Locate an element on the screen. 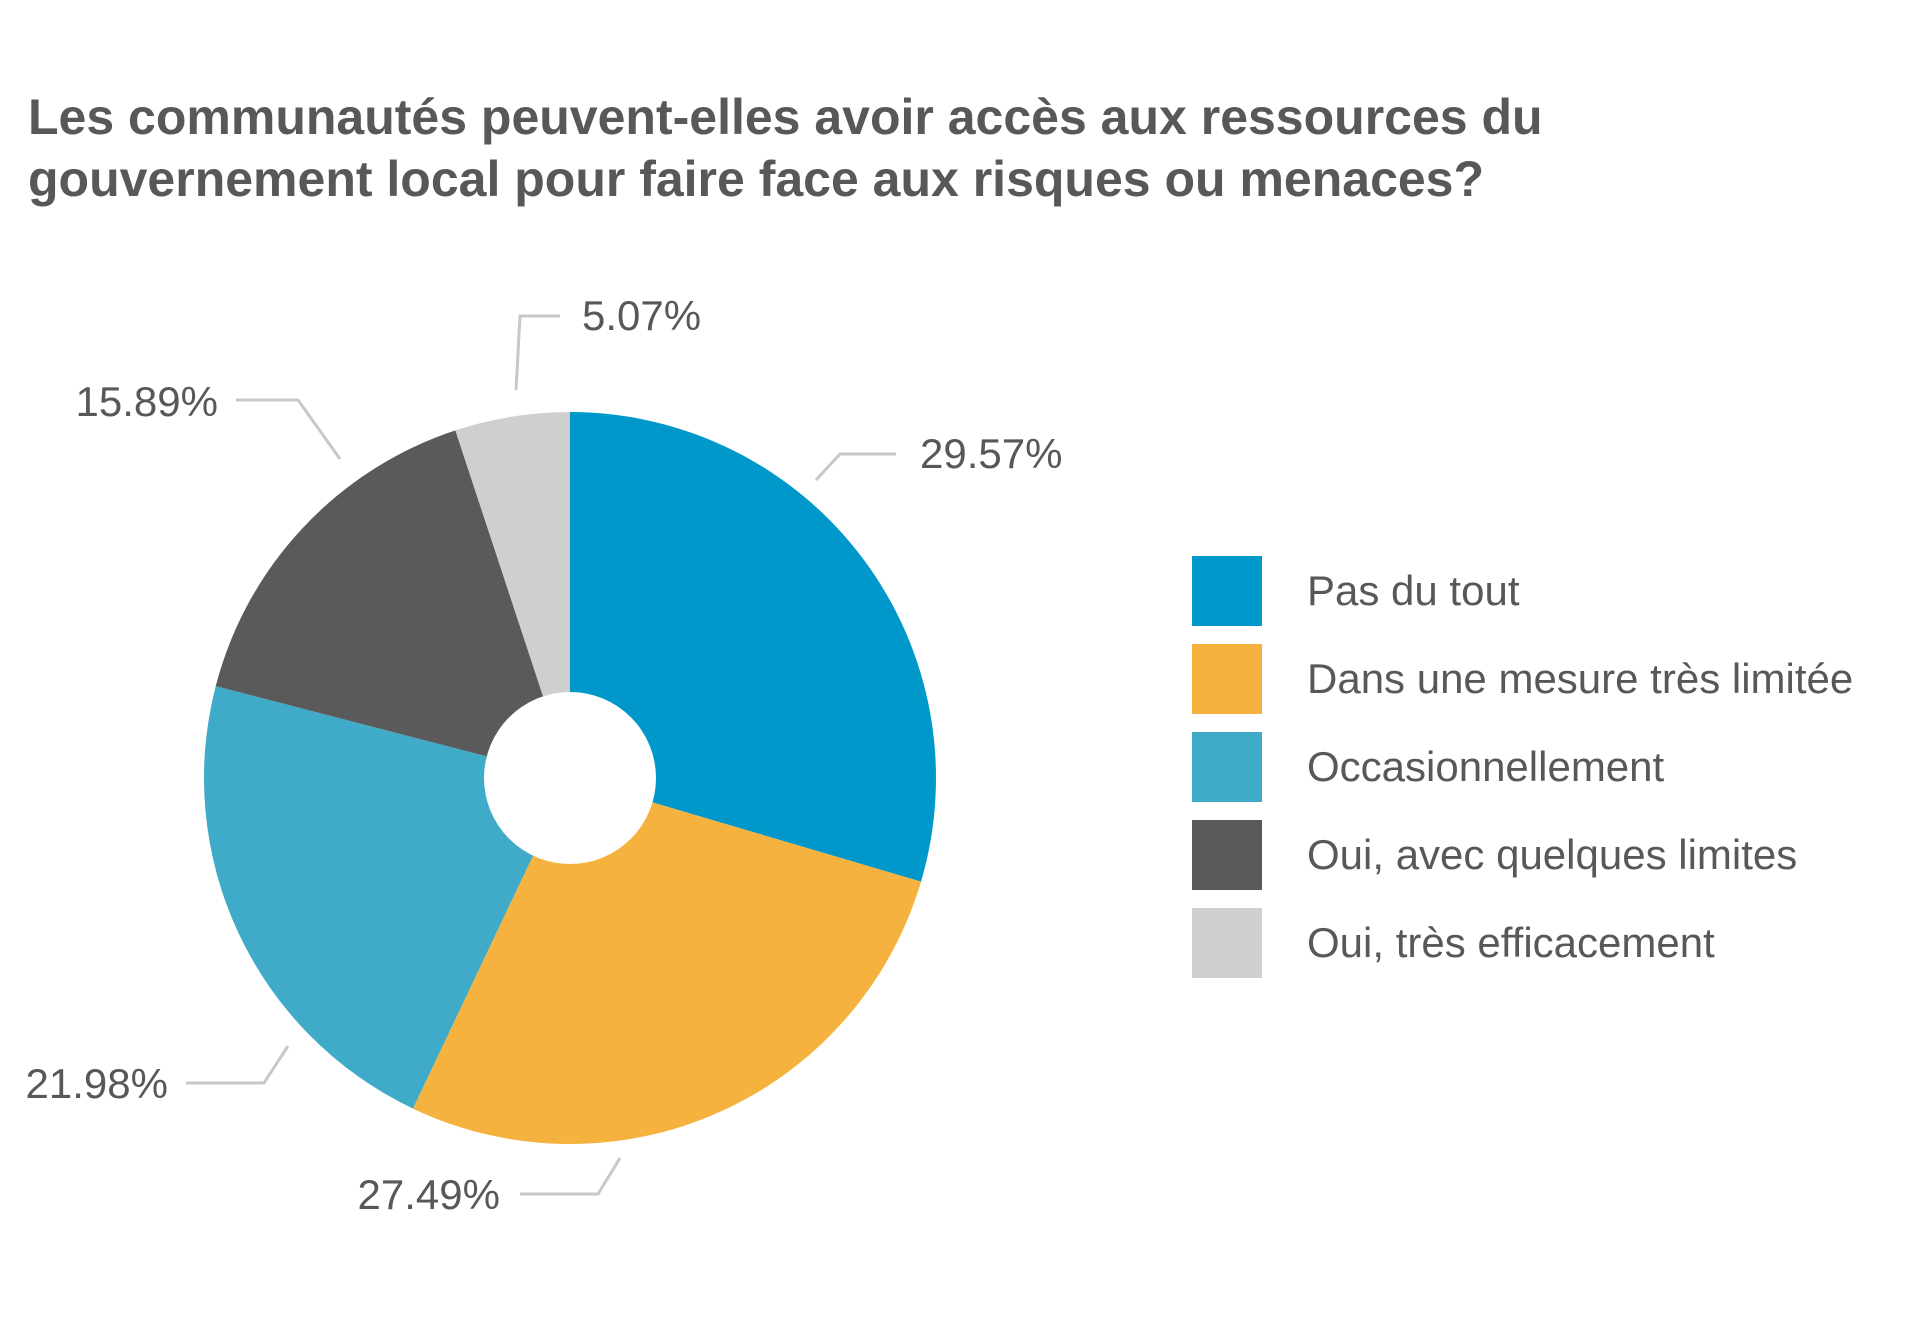 The height and width of the screenshot is (1341, 1920). legend-item: Dans une mesure très limitée is located at coordinates (1522, 679).